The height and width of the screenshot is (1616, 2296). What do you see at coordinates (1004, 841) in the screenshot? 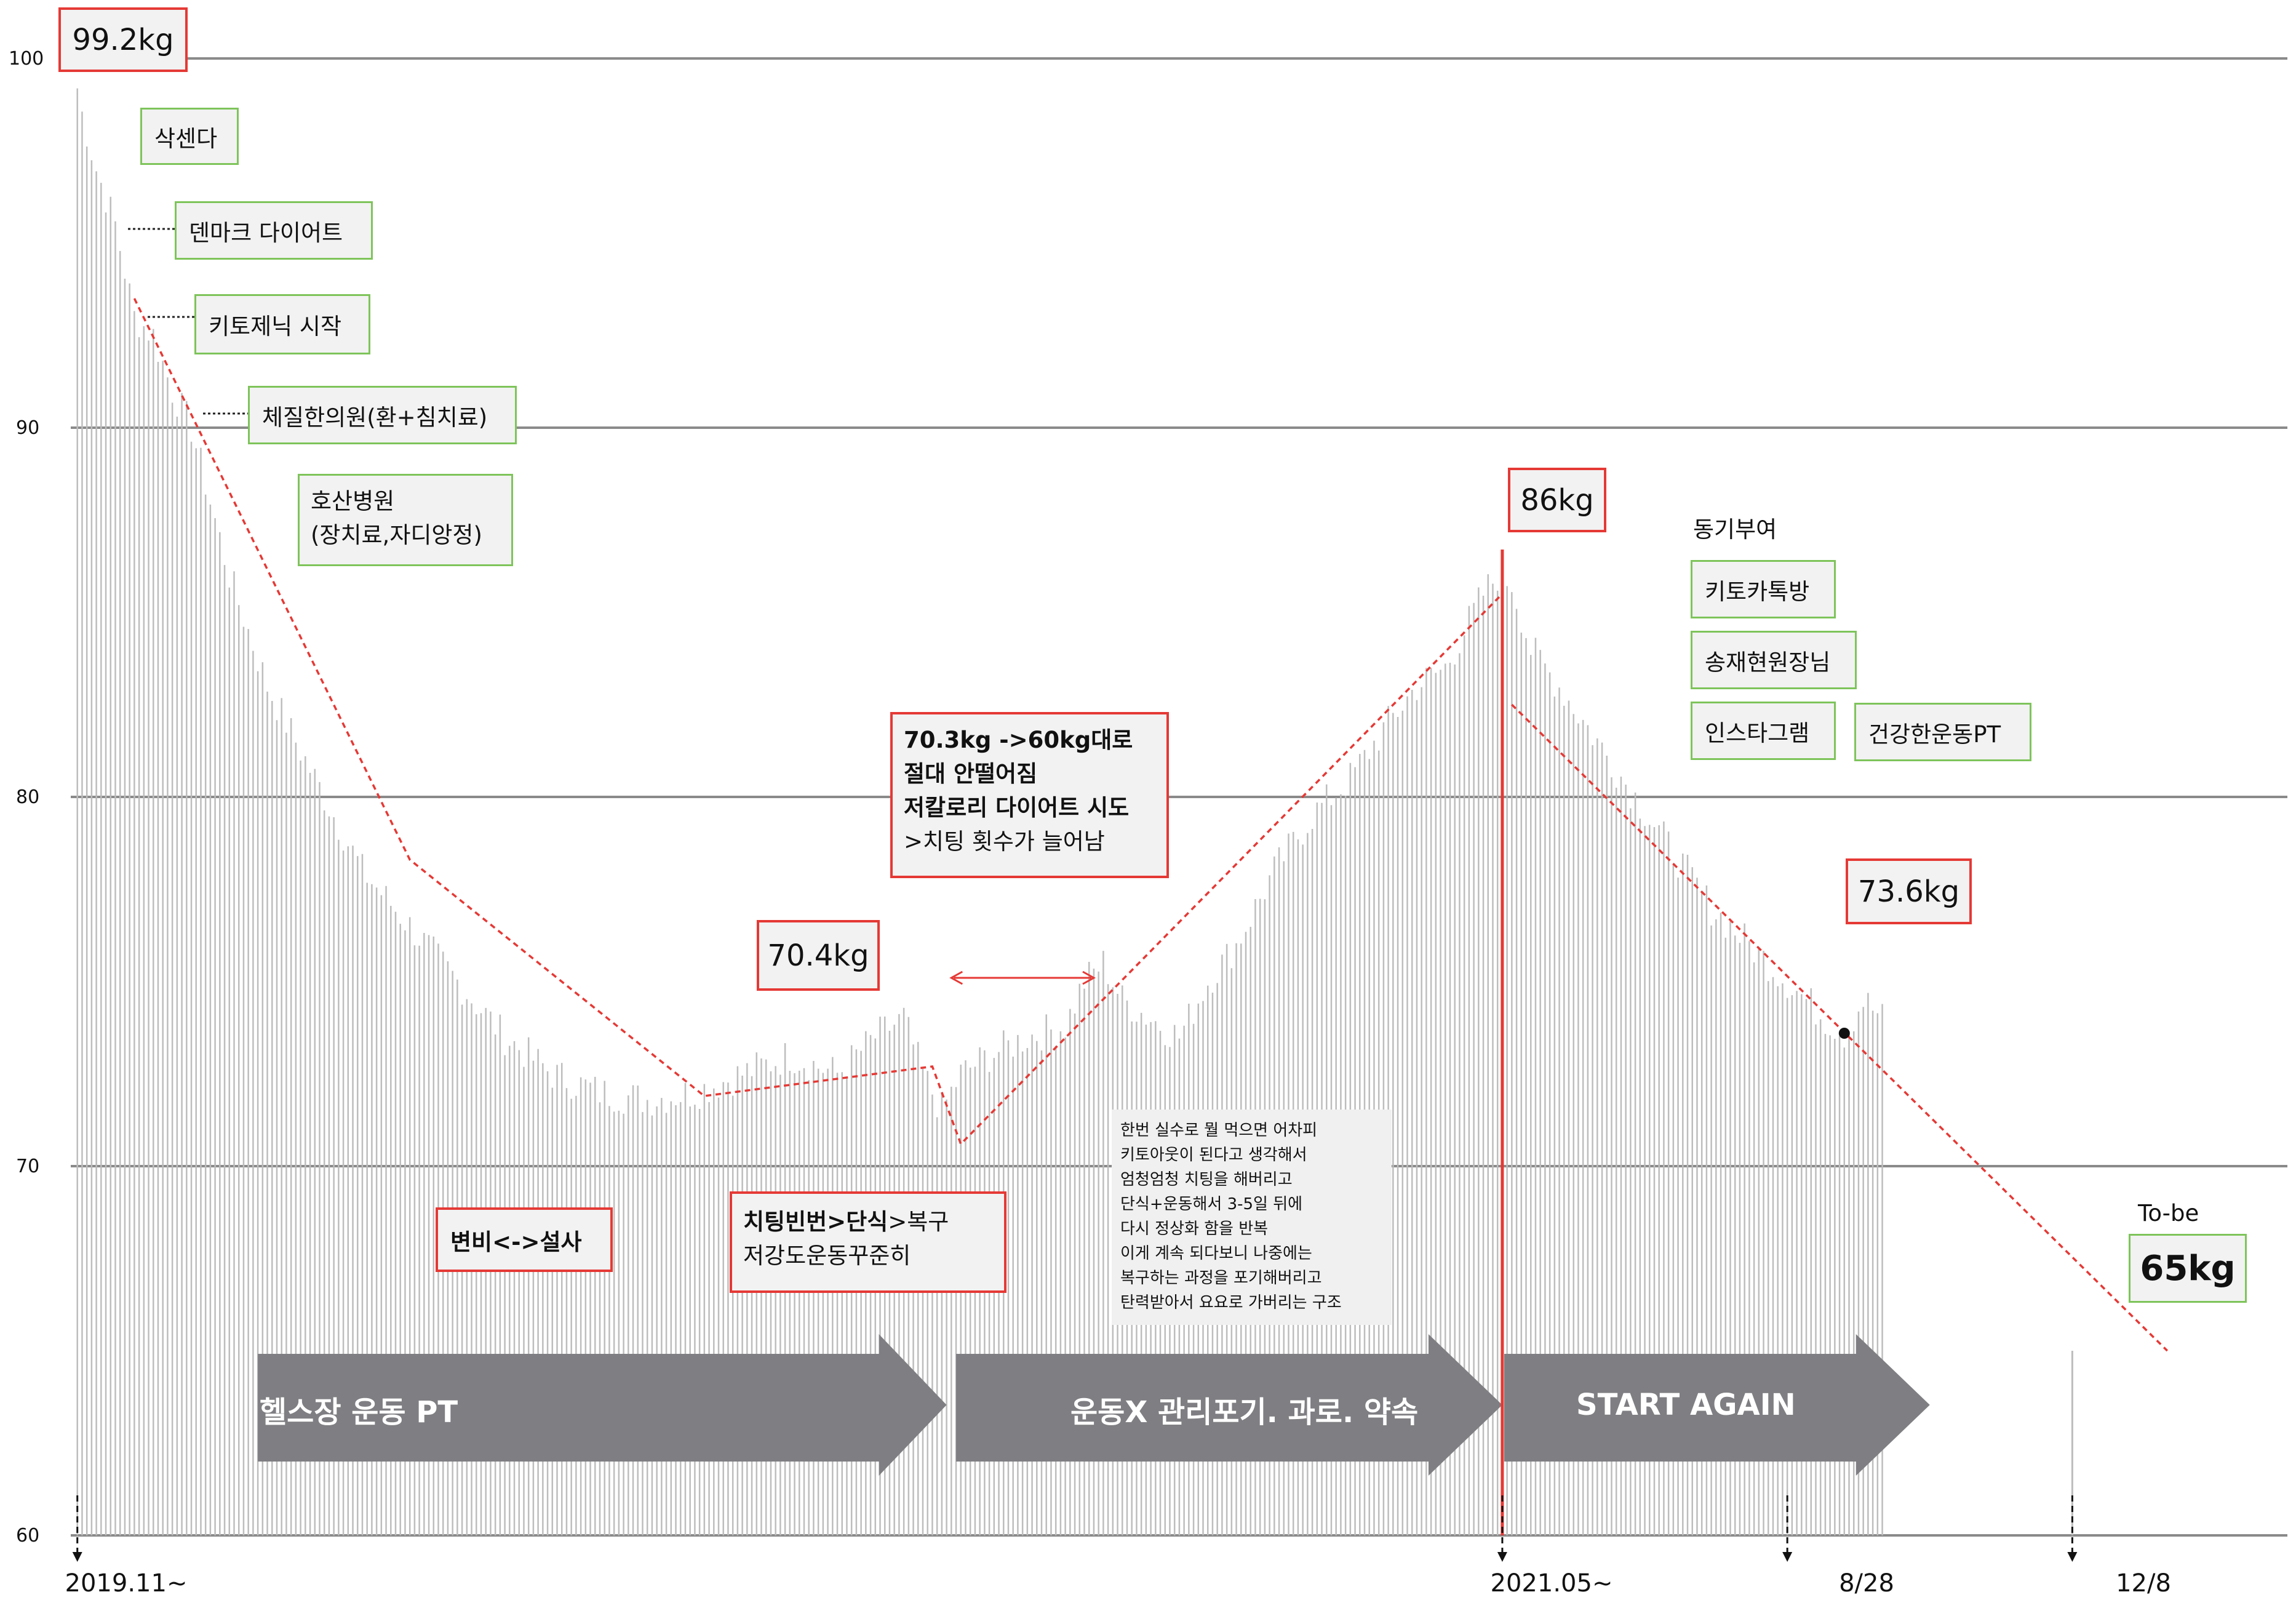
I see `plateau-line-4: >치팅 횟수가 늘어남` at bounding box center [1004, 841].